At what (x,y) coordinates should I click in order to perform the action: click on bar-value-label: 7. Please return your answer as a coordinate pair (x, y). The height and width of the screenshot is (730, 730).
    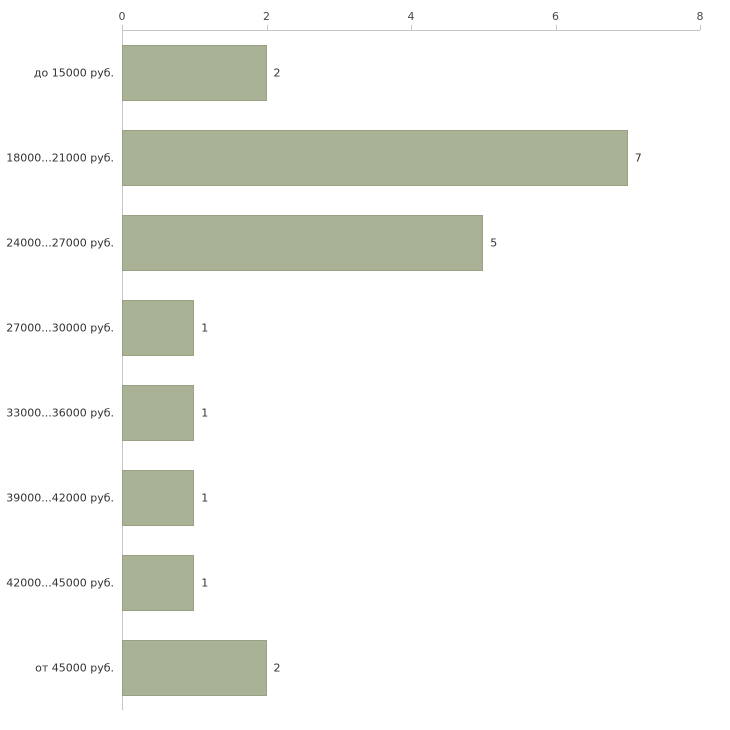
    Looking at the image, I should click on (638, 157).